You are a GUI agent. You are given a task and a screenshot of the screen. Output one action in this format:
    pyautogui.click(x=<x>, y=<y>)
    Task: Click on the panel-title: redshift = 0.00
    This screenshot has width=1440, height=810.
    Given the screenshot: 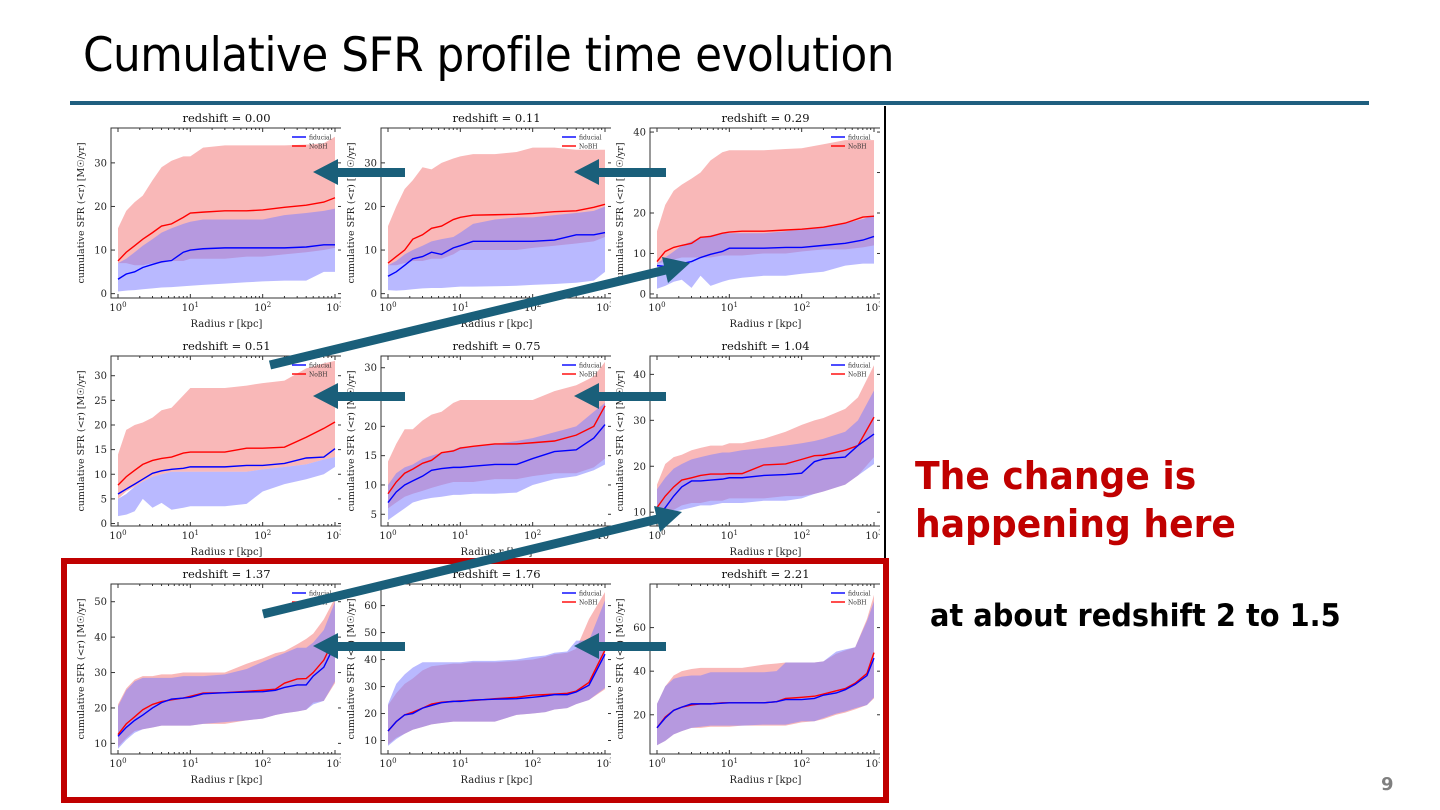 What is the action you would take?
    pyautogui.click(x=226, y=118)
    